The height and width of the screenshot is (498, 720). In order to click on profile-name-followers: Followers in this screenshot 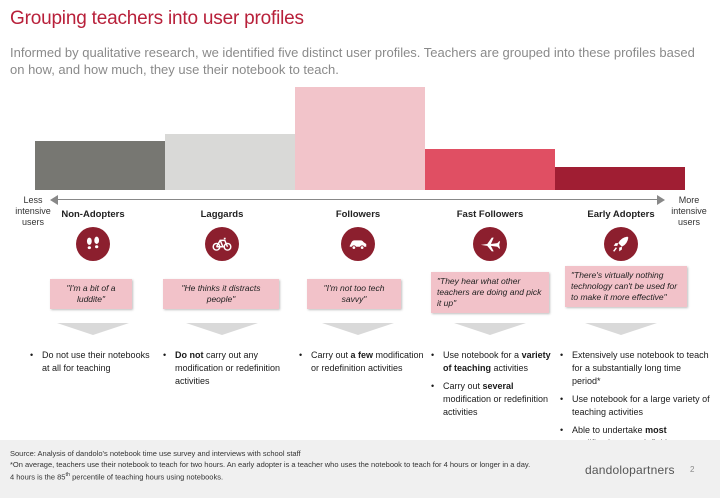, I will do `click(358, 214)`.